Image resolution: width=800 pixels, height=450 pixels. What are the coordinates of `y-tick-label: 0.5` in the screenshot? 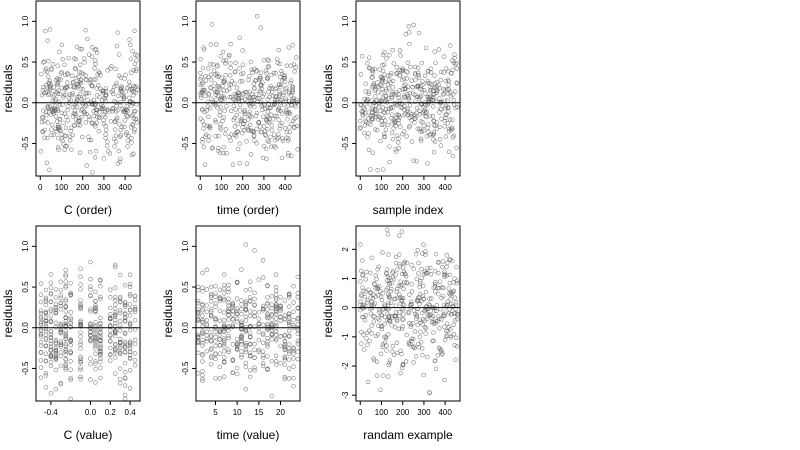 It's located at (25, 62).